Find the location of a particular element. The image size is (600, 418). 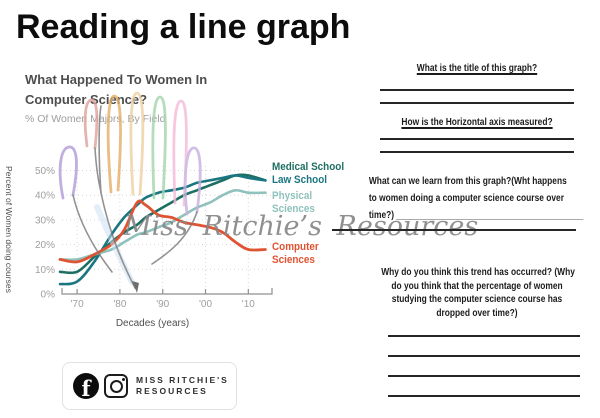

svg-text: 40% is located at coordinates (45, 196).